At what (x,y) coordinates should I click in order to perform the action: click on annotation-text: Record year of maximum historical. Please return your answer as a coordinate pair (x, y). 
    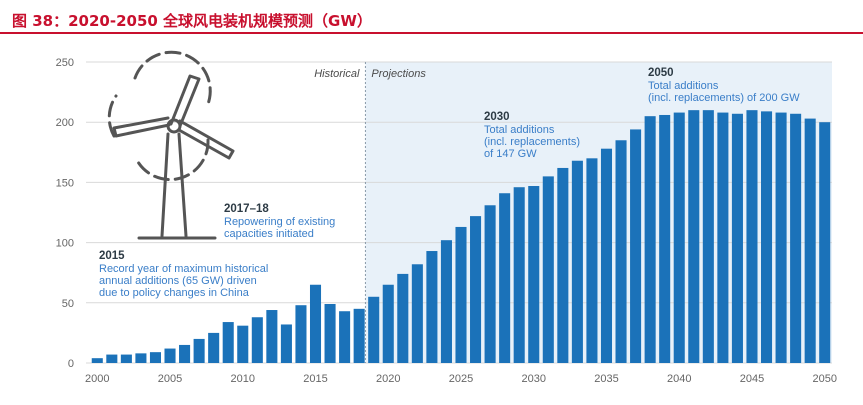
    Looking at the image, I should click on (183, 269).